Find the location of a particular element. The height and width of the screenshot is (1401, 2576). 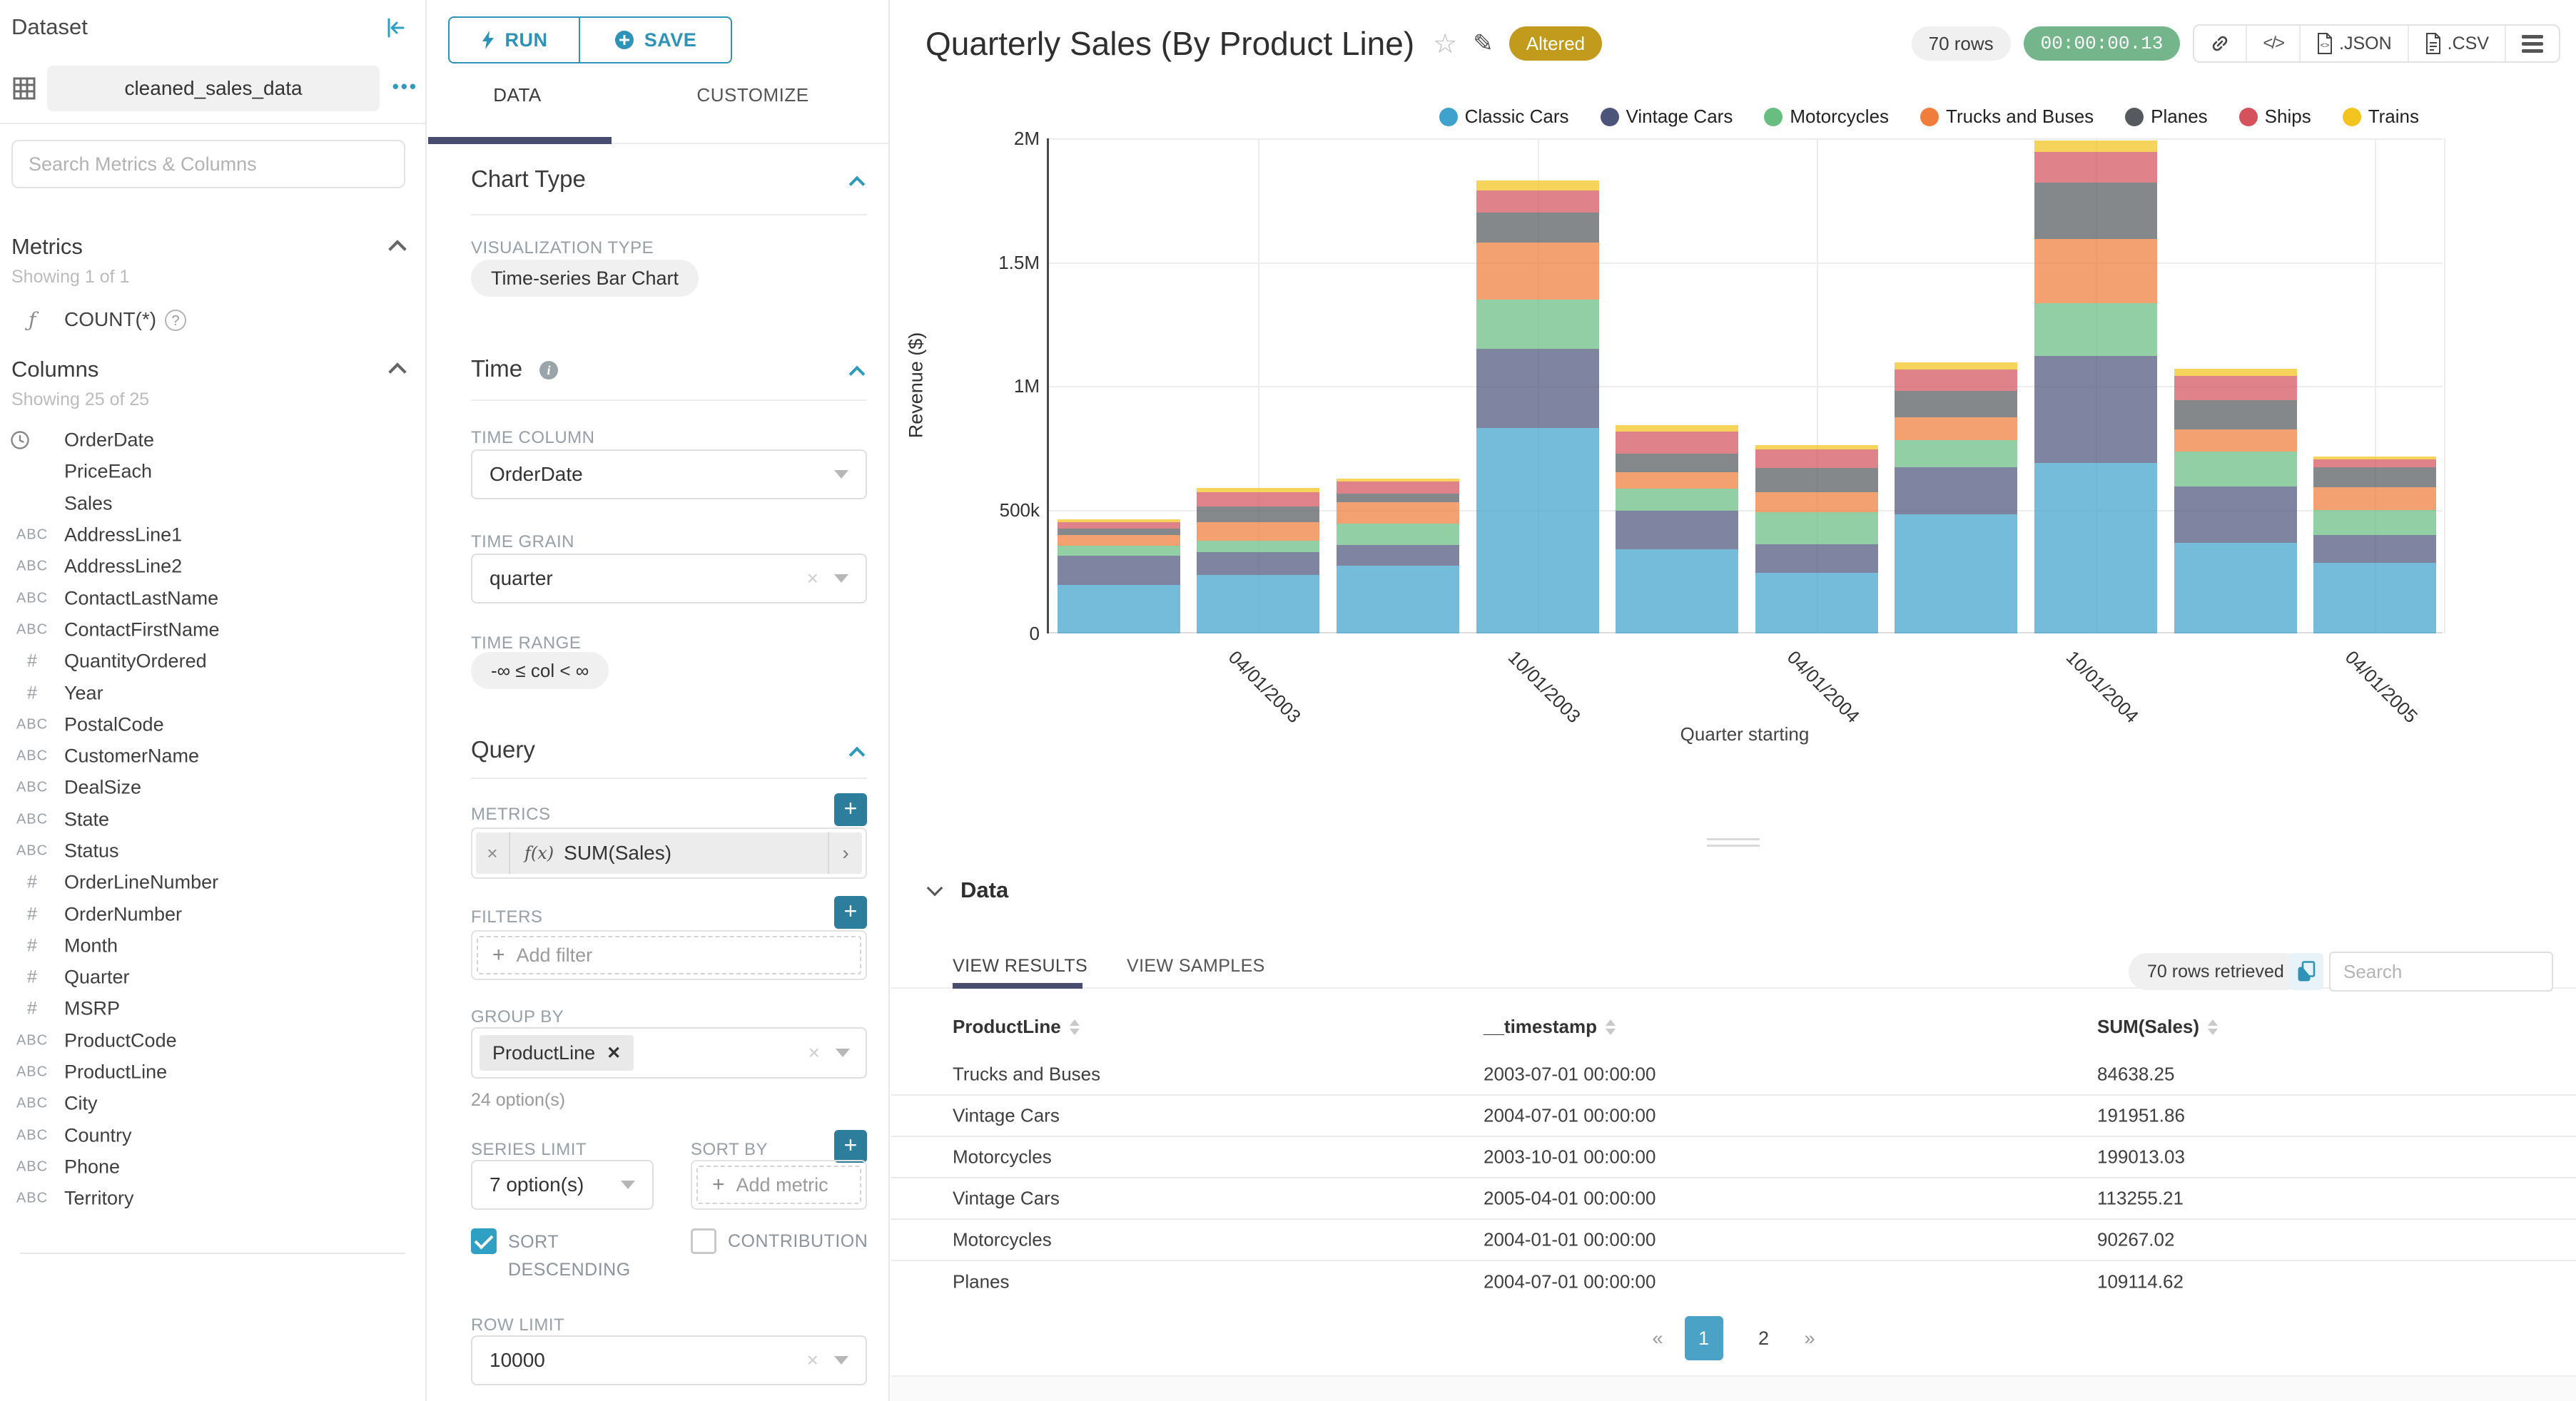

column-list-item: # MSRP is located at coordinates (212, 1008).